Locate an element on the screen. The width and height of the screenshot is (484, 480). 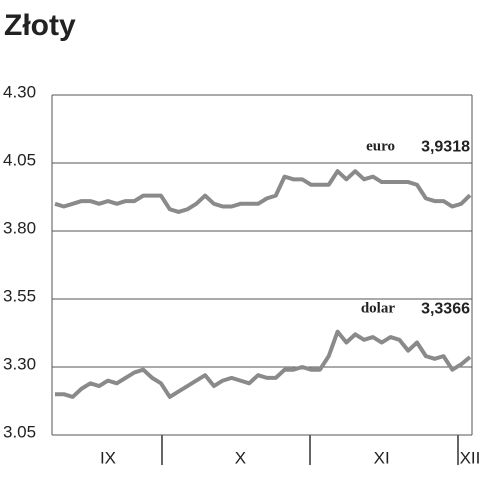
x-tick-label: XII is located at coordinates (470, 457).